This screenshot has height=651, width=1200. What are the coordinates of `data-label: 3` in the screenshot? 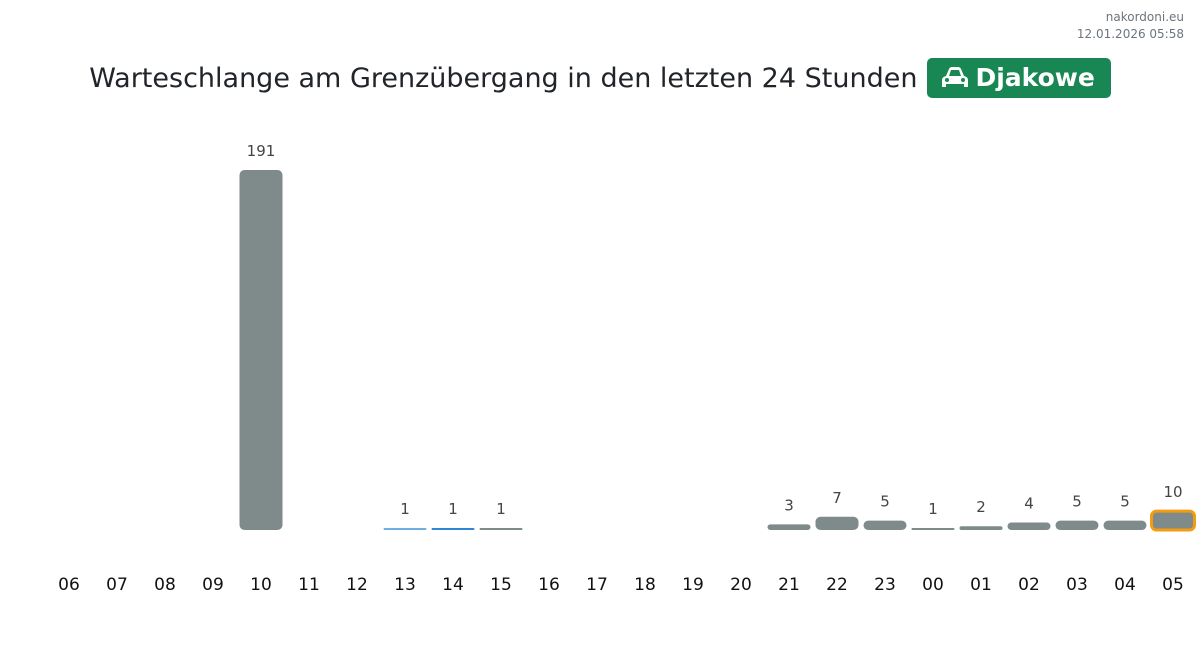 It's located at (789, 505).